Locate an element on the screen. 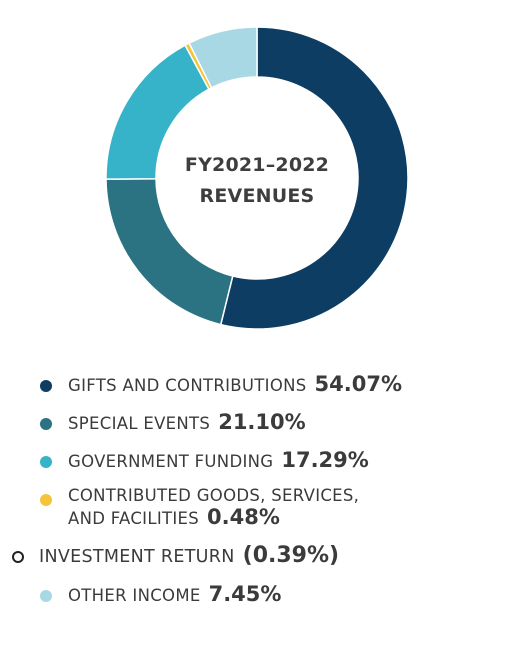  legend-marker-special-events is located at coordinates (46, 424).